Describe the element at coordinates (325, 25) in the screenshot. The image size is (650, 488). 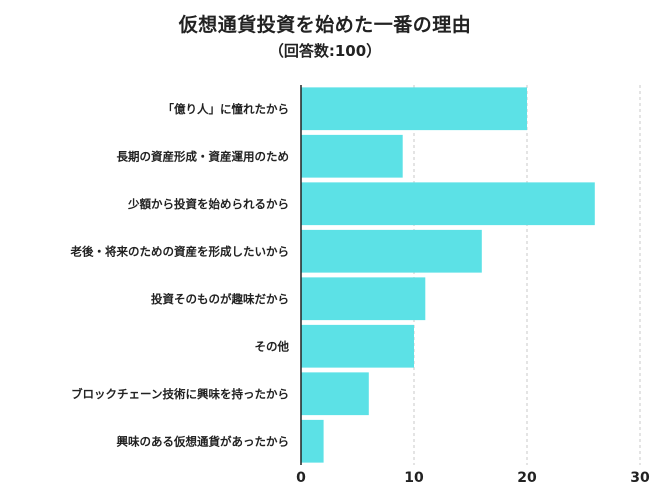
I see `chart-title: 仮想通貨投資を始めた一番の理由` at that location.